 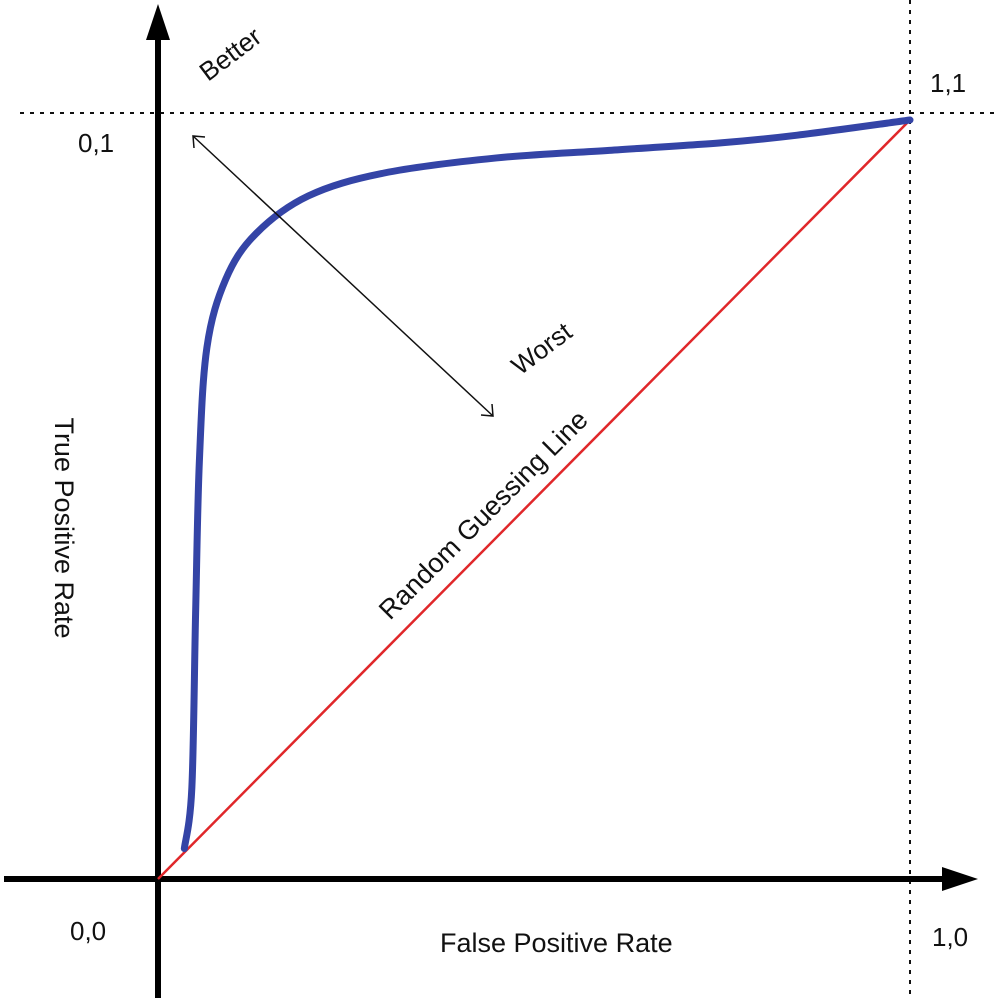 I want to click on corner-label-top-left: 0,1, so click(x=96, y=143).